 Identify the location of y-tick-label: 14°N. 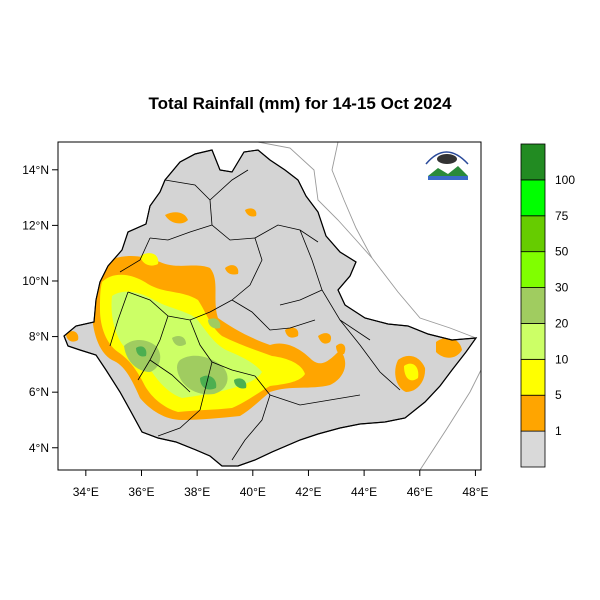
(35, 170).